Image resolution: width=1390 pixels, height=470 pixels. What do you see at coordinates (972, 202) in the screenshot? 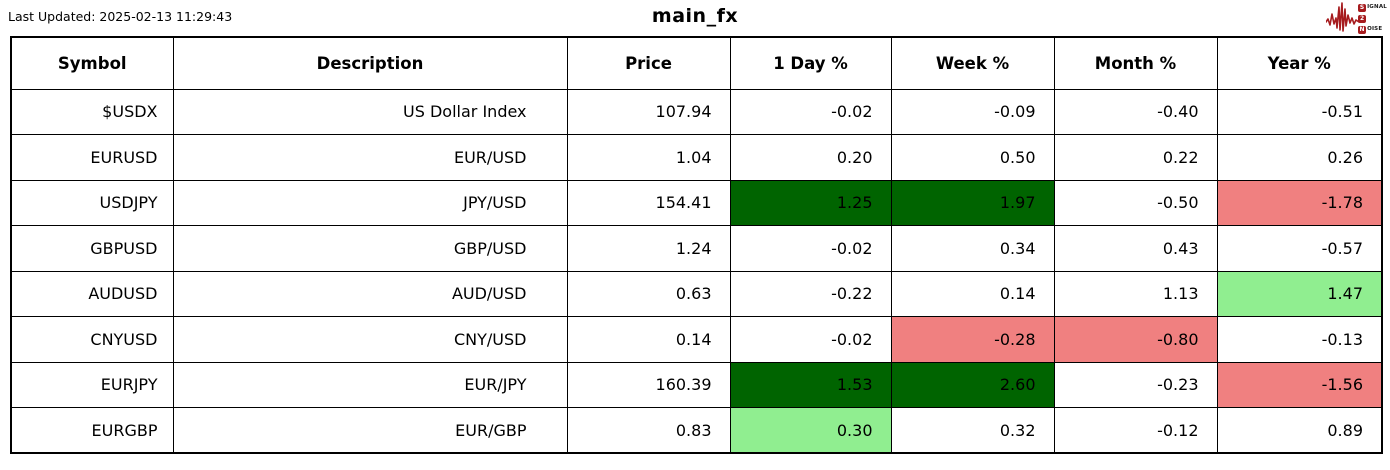
I see `week-pct-cell: 1.97` at bounding box center [972, 202].